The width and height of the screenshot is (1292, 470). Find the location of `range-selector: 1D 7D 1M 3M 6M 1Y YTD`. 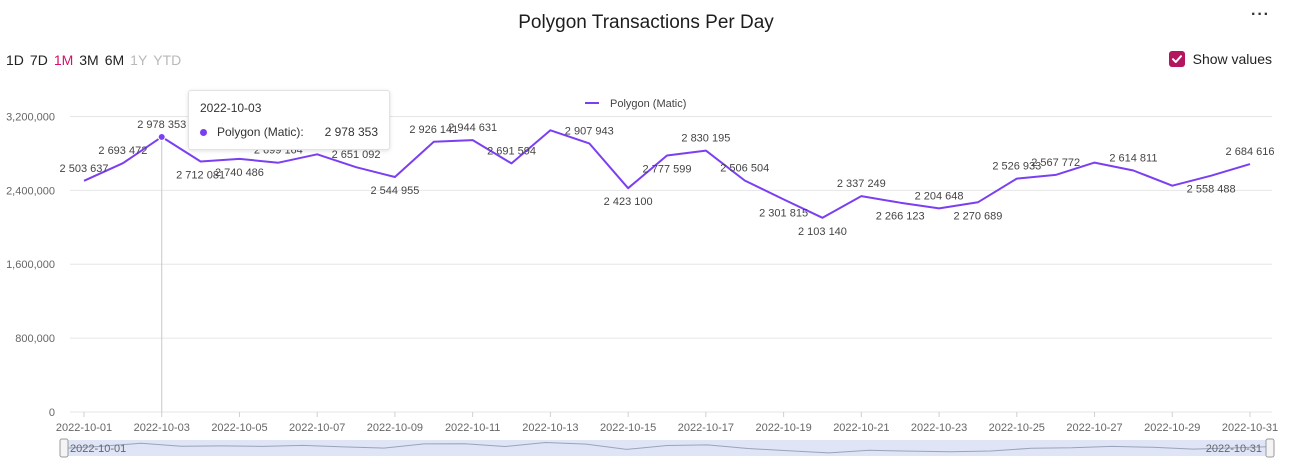

range-selector: 1D 7D 1M 3M 6M 1Y YTD is located at coordinates (93, 60).